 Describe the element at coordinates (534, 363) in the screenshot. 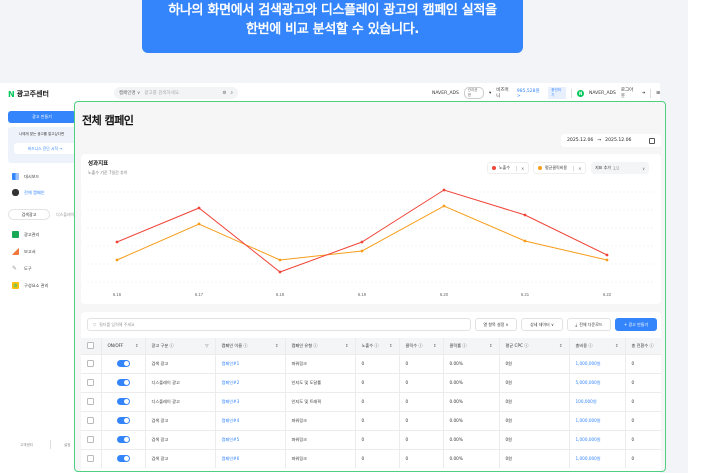

I see `avg-cpc-cell: 0원` at that location.